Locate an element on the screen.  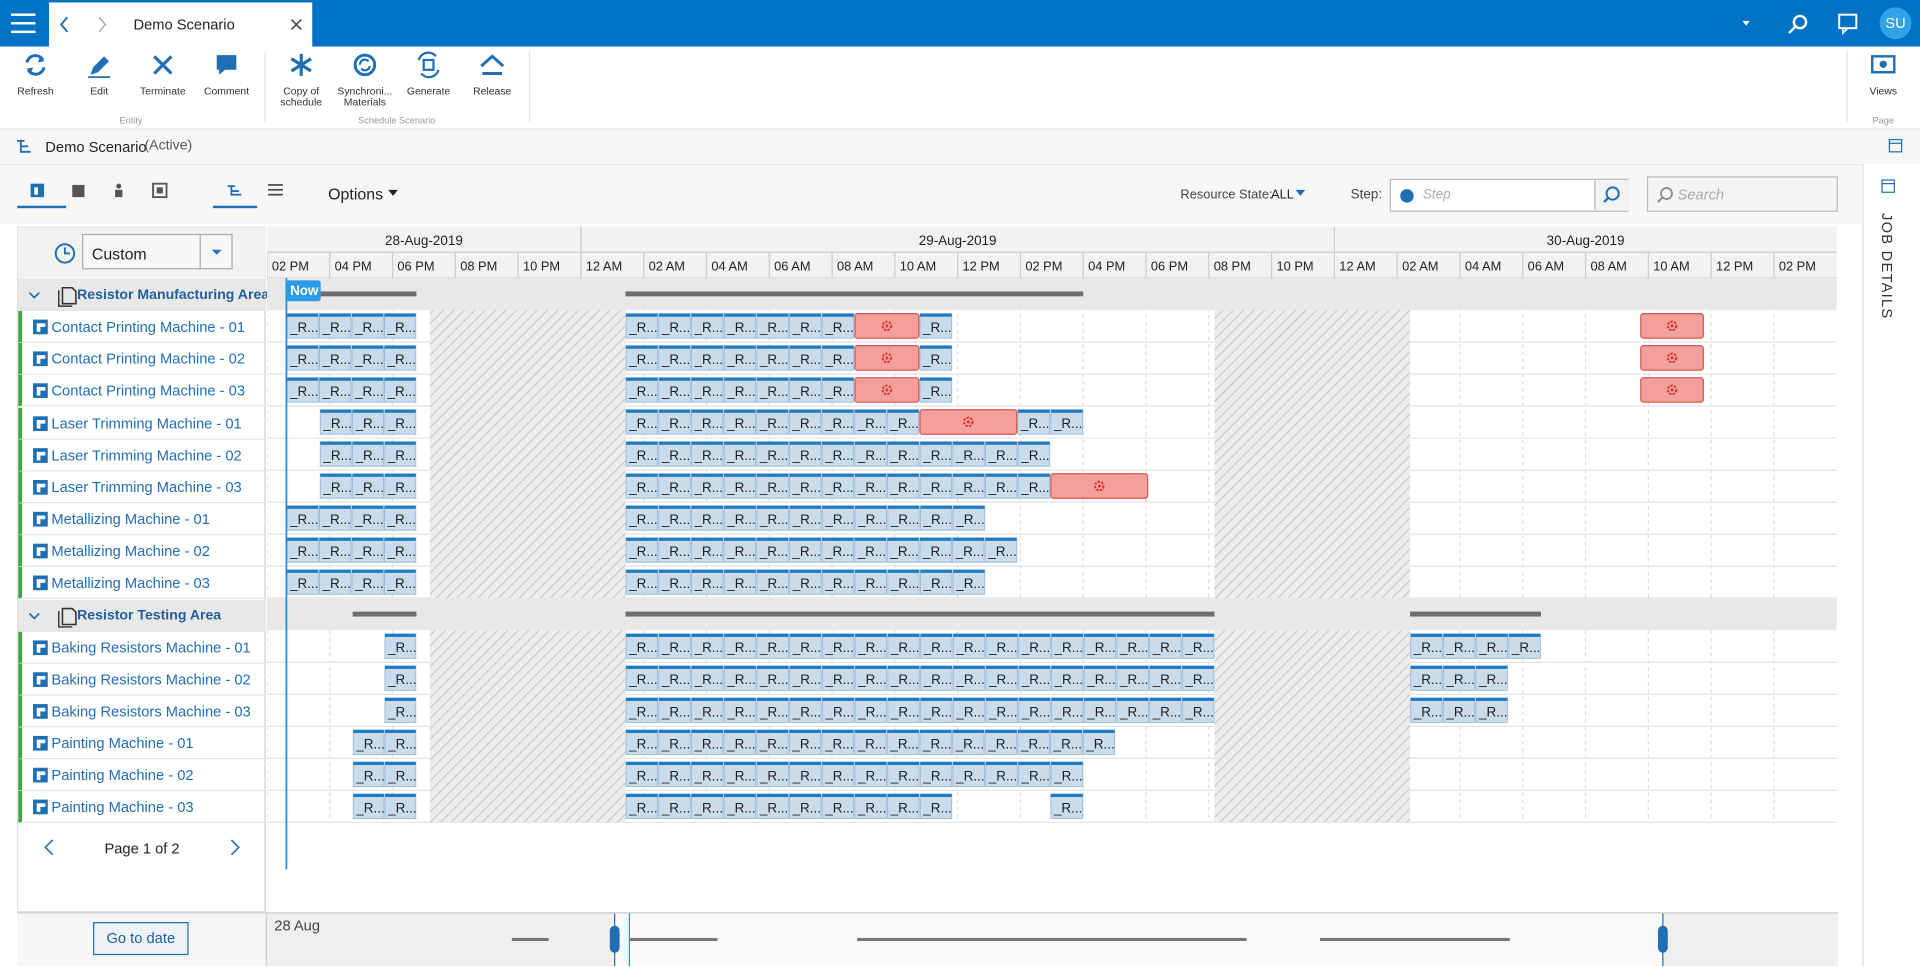
day-label: 28-Aug-2019 is located at coordinates (424, 240).